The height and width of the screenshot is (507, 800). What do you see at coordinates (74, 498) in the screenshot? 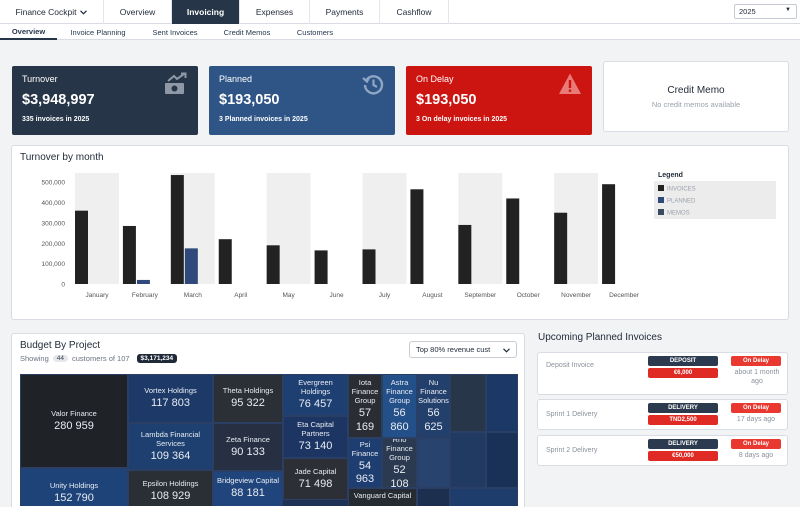
I see `cell-value: 152 790` at bounding box center [74, 498].